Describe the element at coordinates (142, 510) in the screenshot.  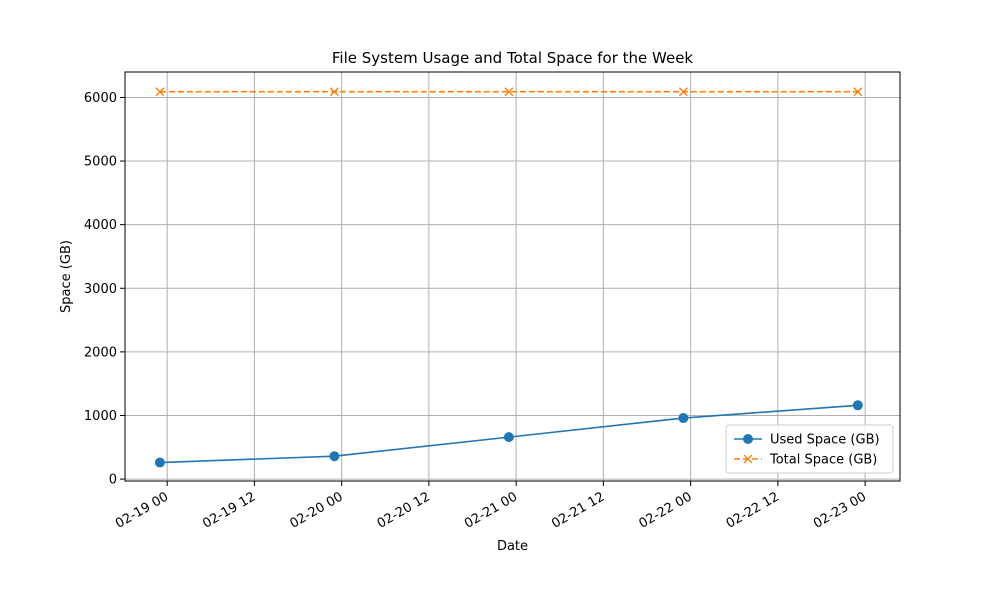
I see `x-tick-label: 02-19 00` at that location.